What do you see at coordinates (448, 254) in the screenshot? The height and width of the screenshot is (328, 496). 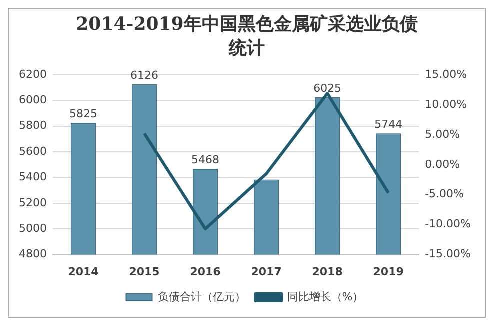 I see `y2-tick-label: -15.00%` at bounding box center [448, 254].